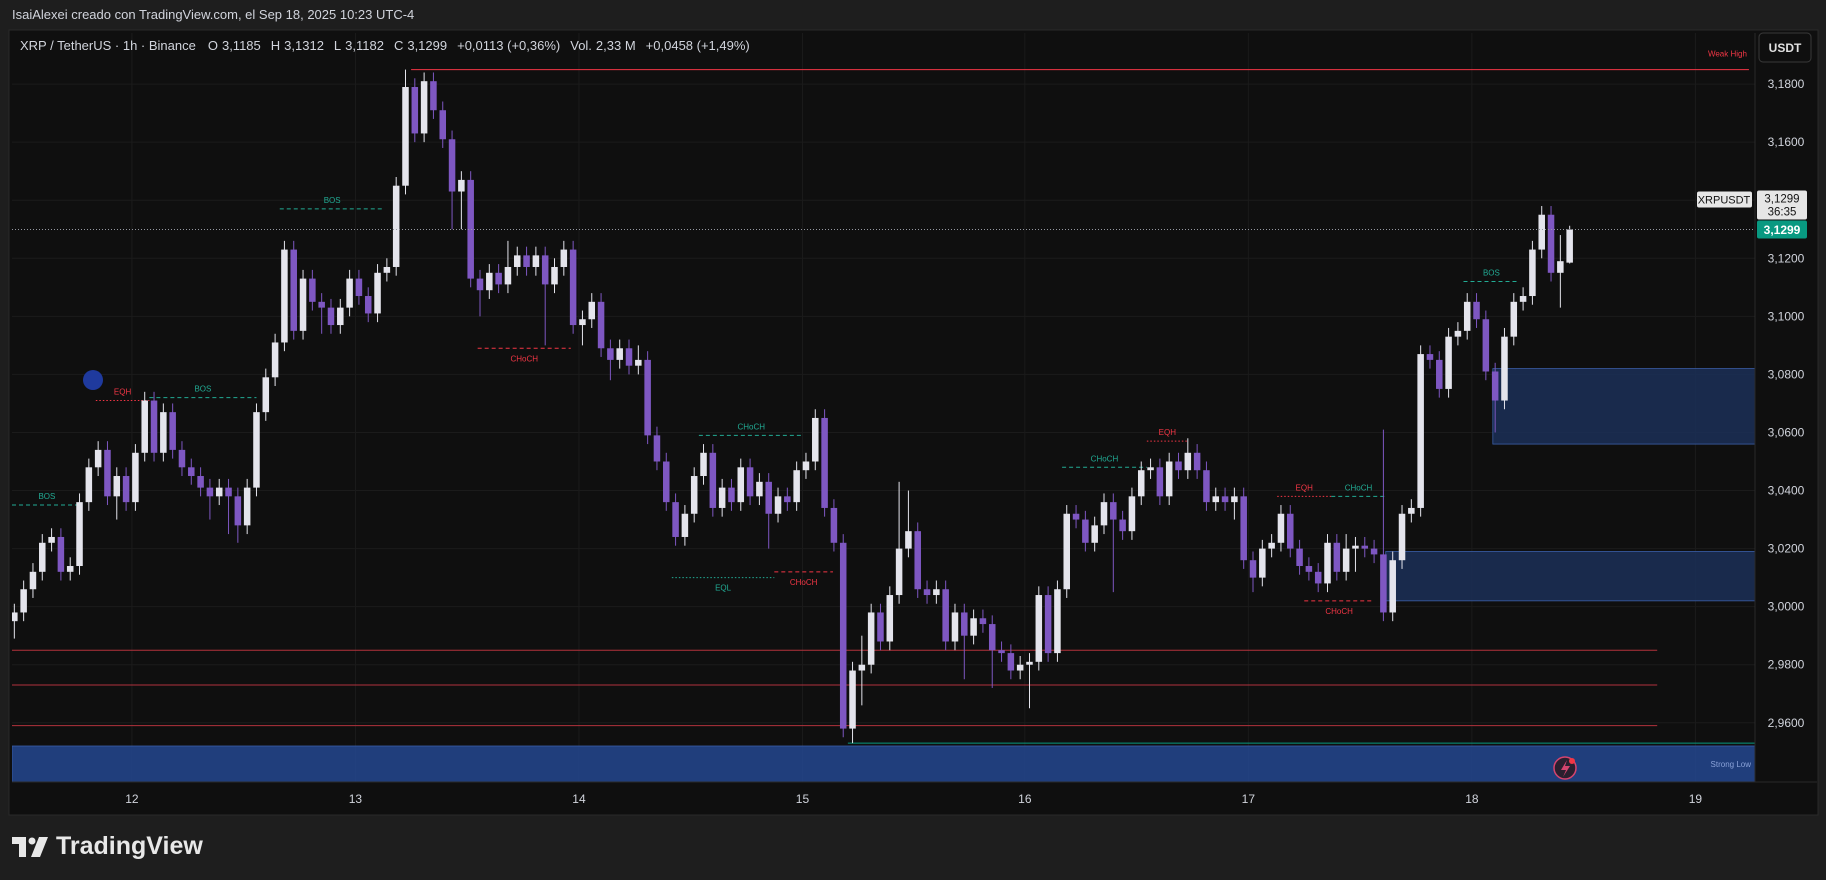  Describe the element at coordinates (1731, 764) in the screenshot. I see `zone-label: Strong Low` at that location.